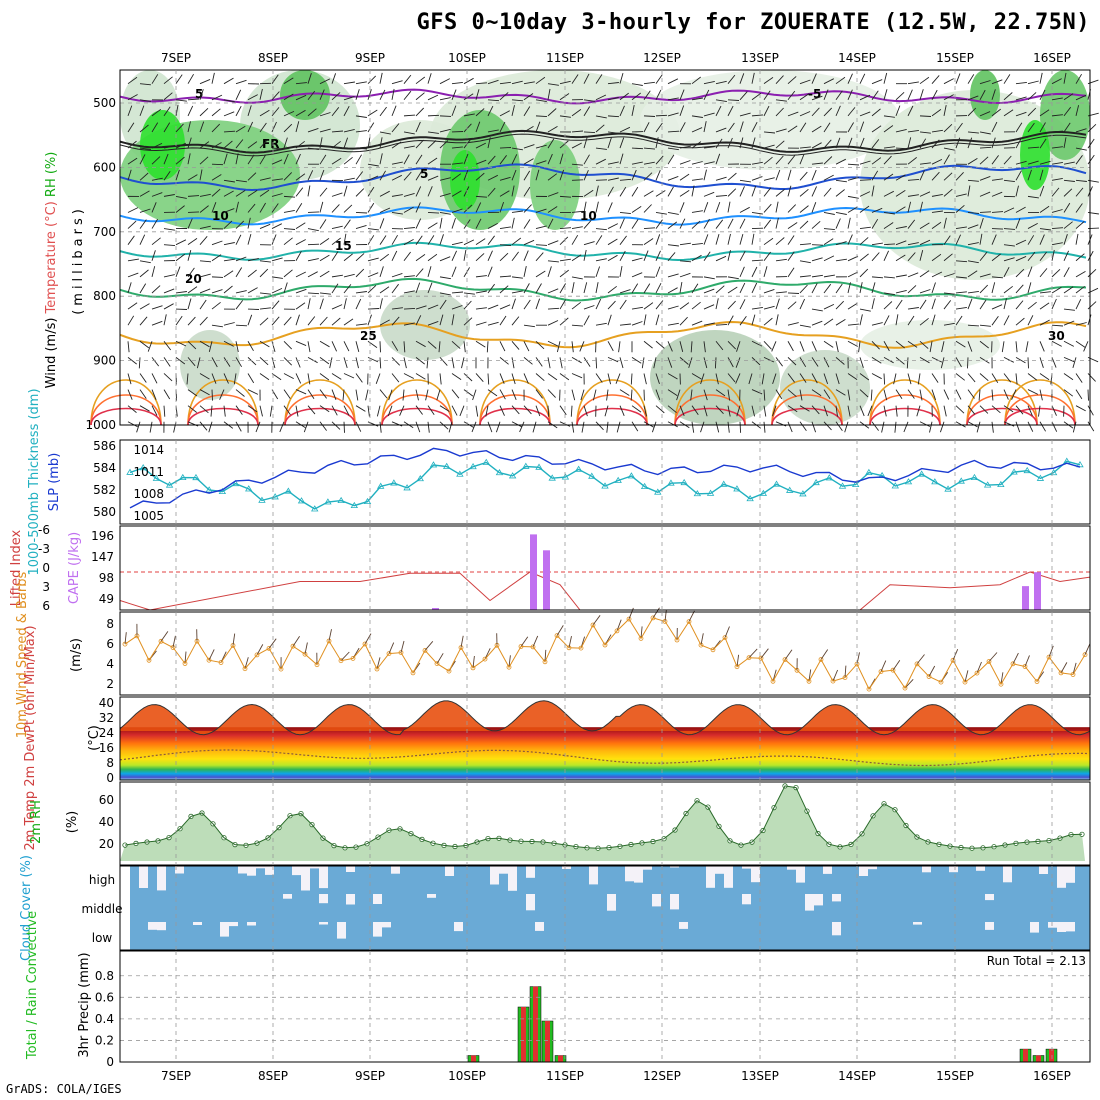 The height and width of the screenshot is (1100, 1100). Describe the element at coordinates (54, 482) in the screenshot. I see `slp-ylabel-text: SLP (mb)` at that location.